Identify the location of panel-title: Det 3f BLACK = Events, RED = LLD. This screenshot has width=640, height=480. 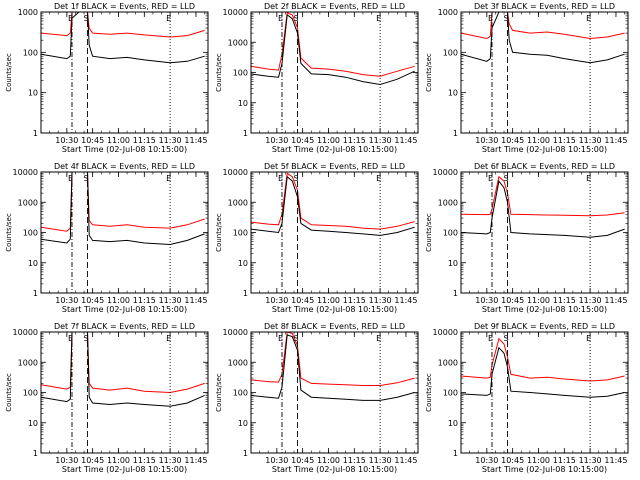
(544, 6).